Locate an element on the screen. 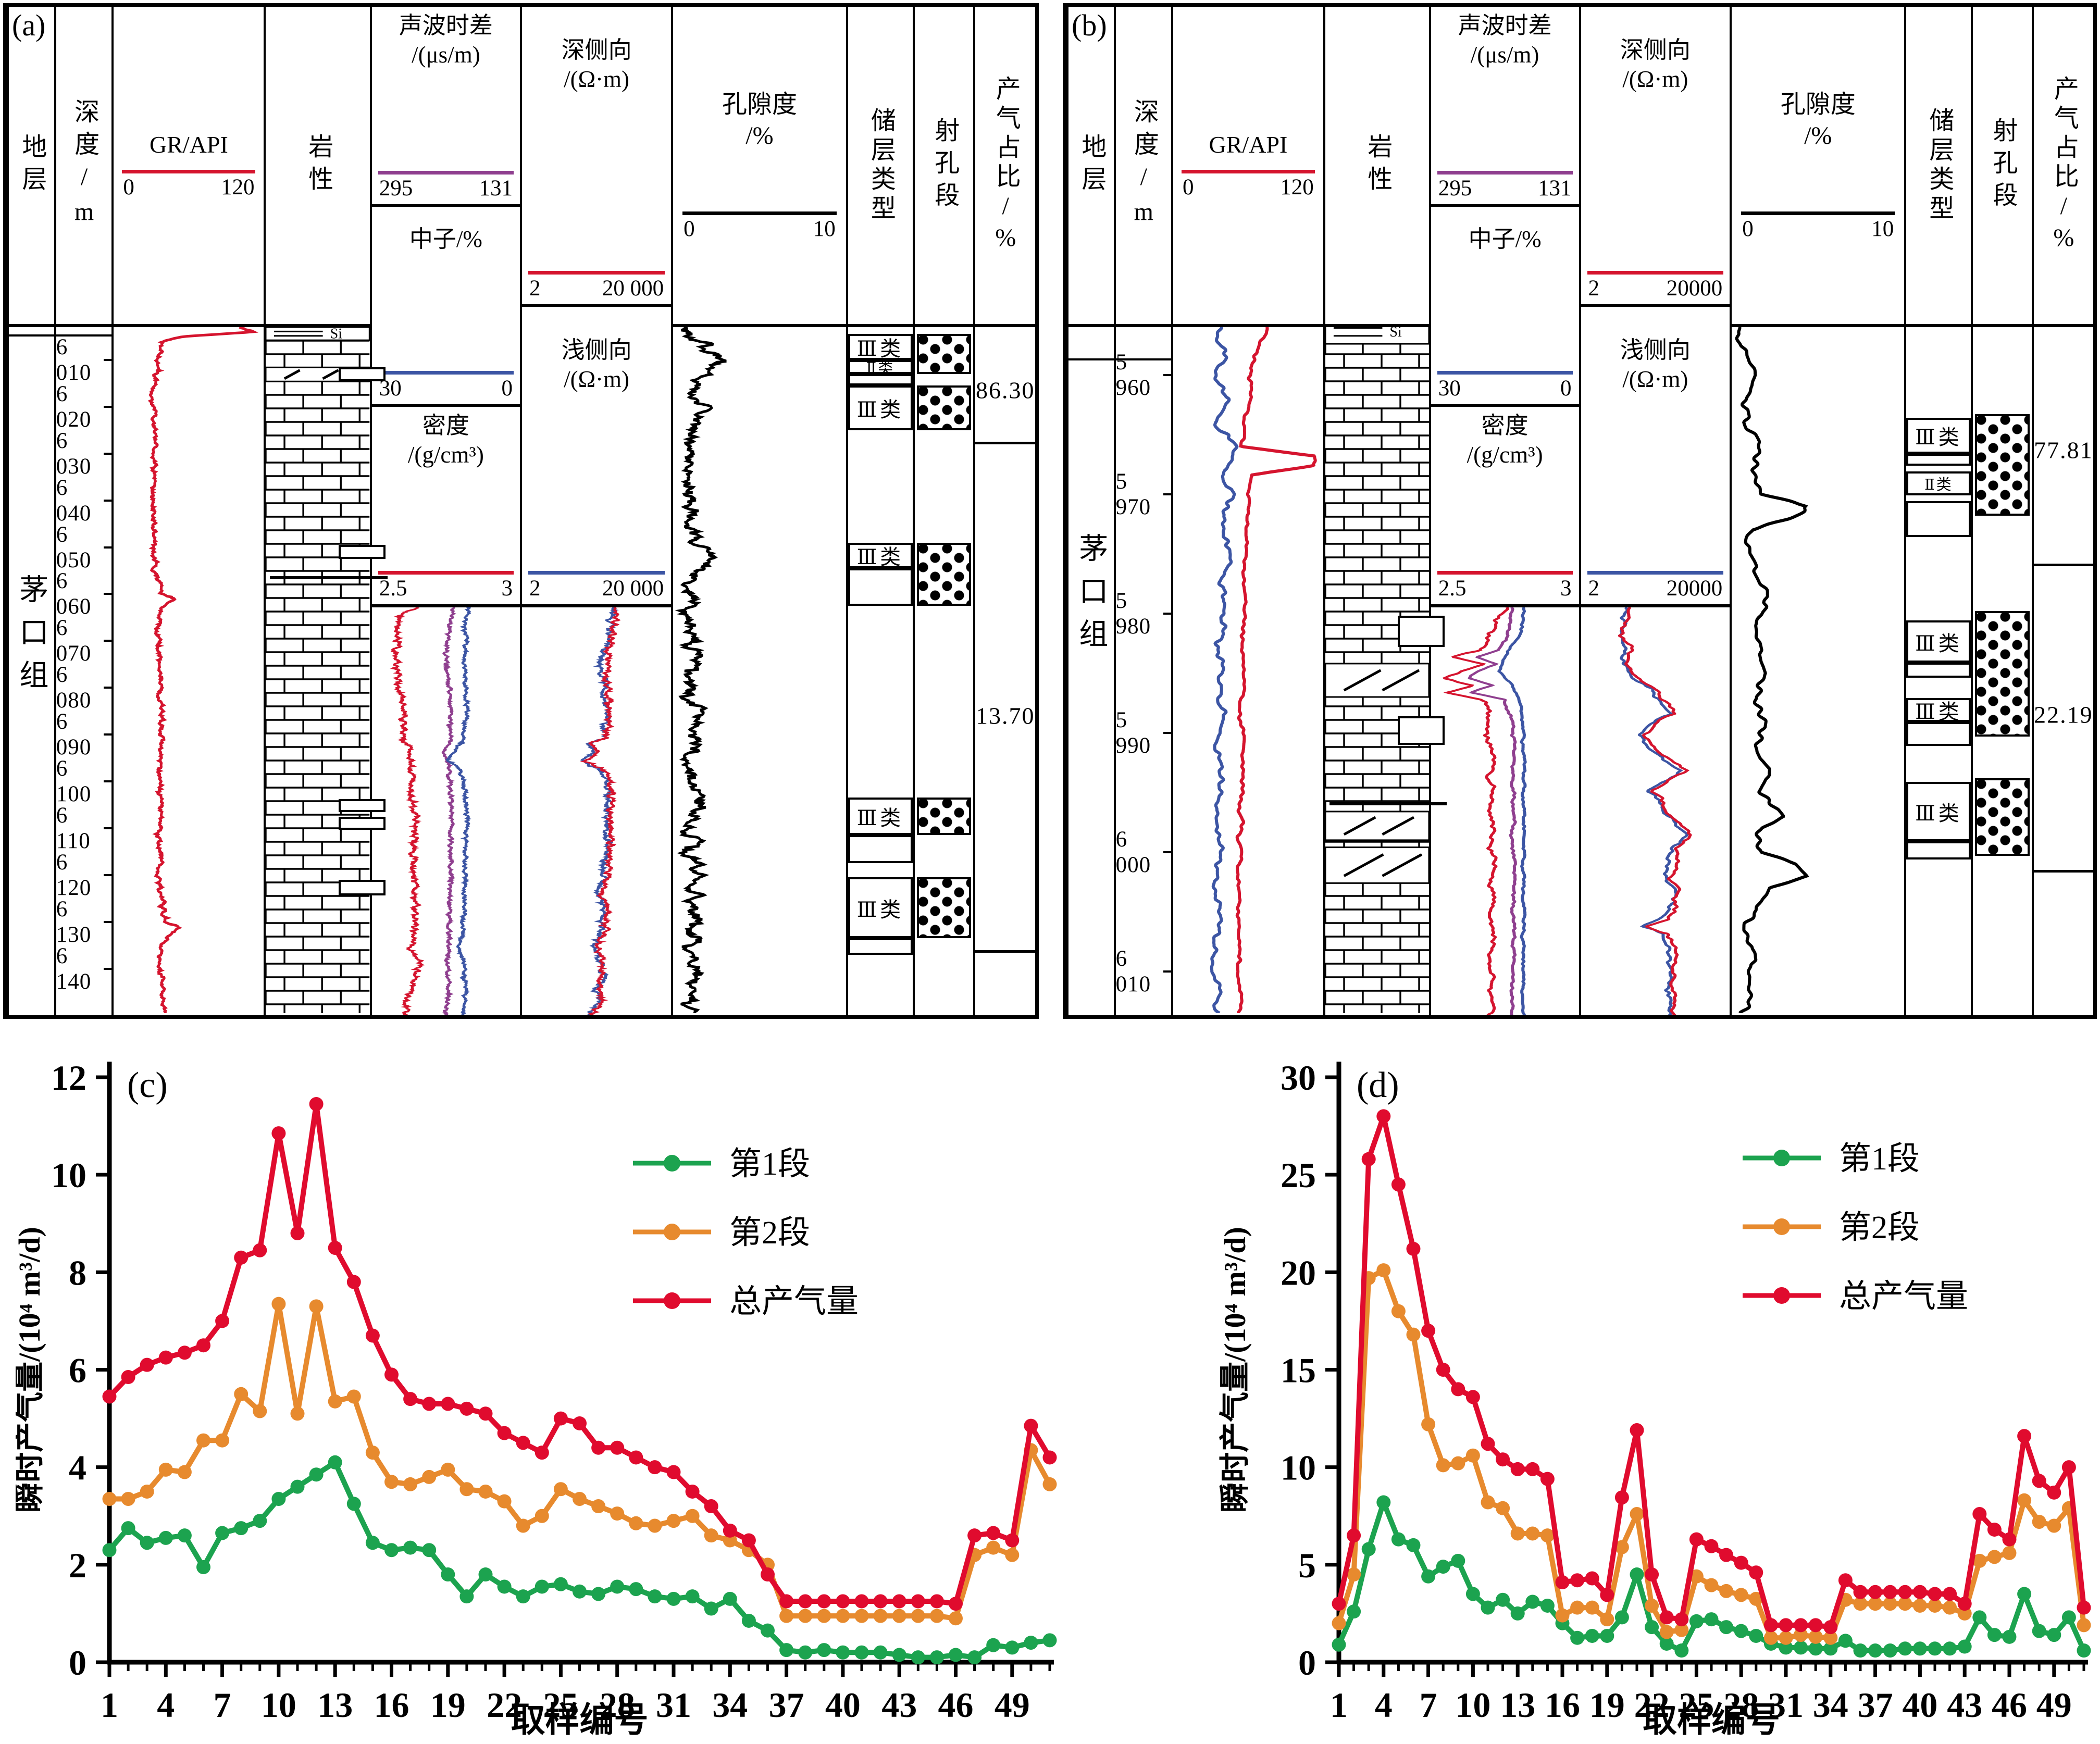 Image resolution: width=2100 pixels, height=1744 pixels. gr-track is located at coordinates (189, 670).